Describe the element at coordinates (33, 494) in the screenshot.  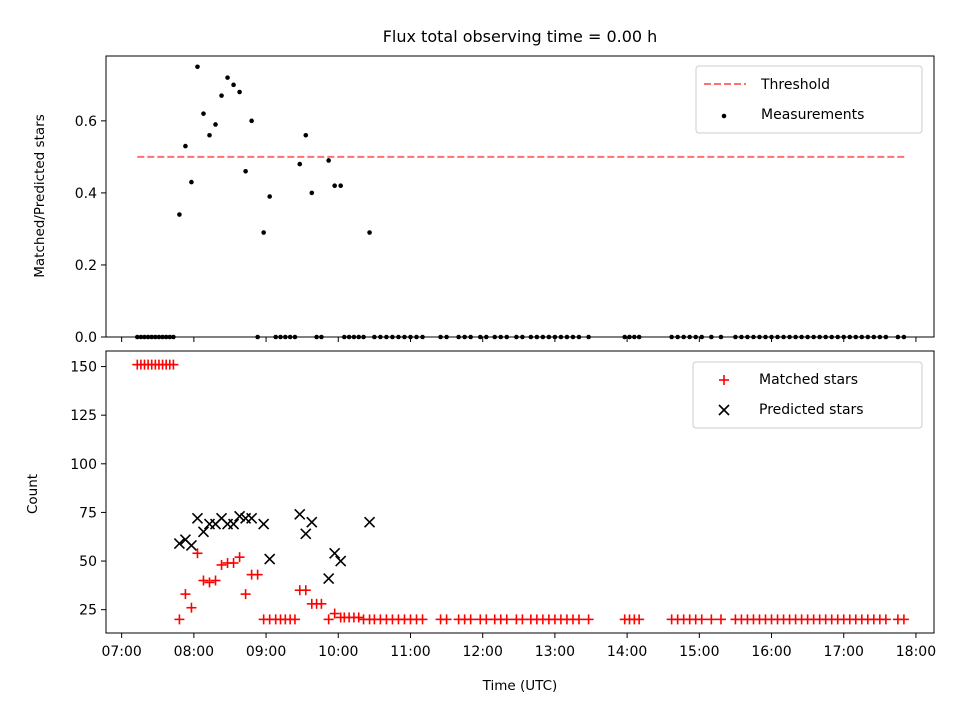
I see `bottom-y-axis-label: Count` at that location.